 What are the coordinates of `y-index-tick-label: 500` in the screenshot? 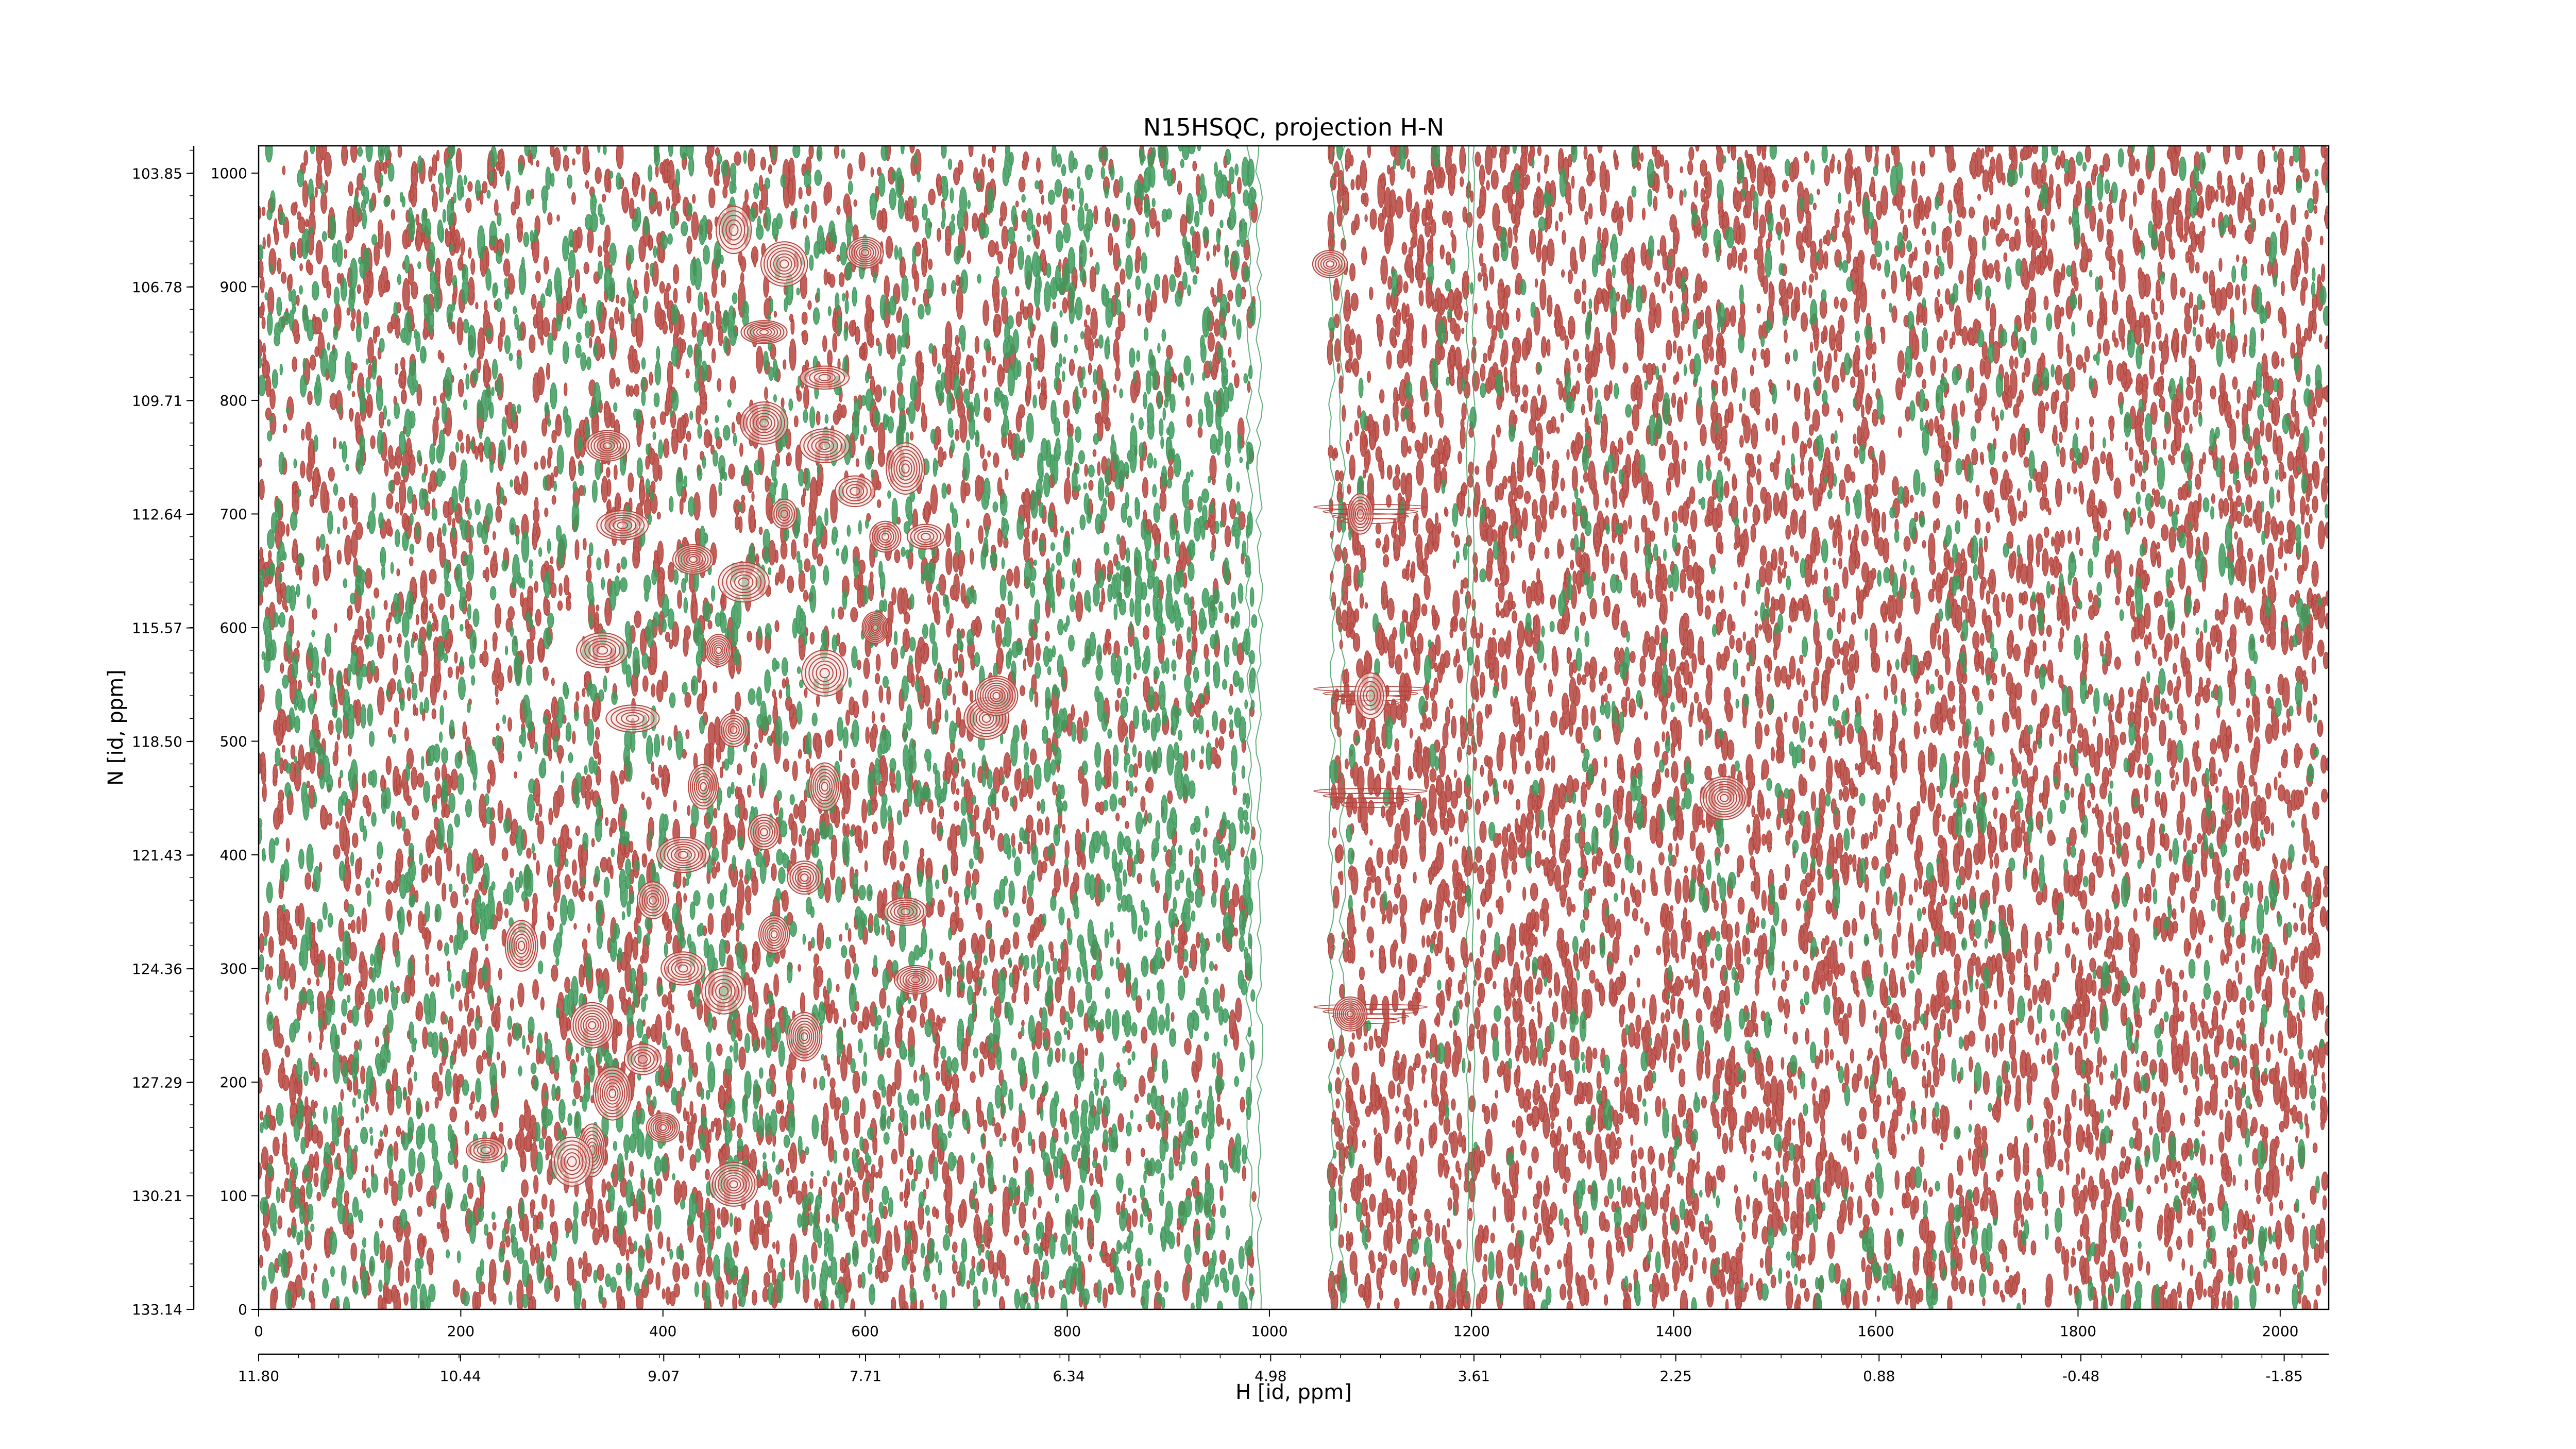 It's located at (233, 741).